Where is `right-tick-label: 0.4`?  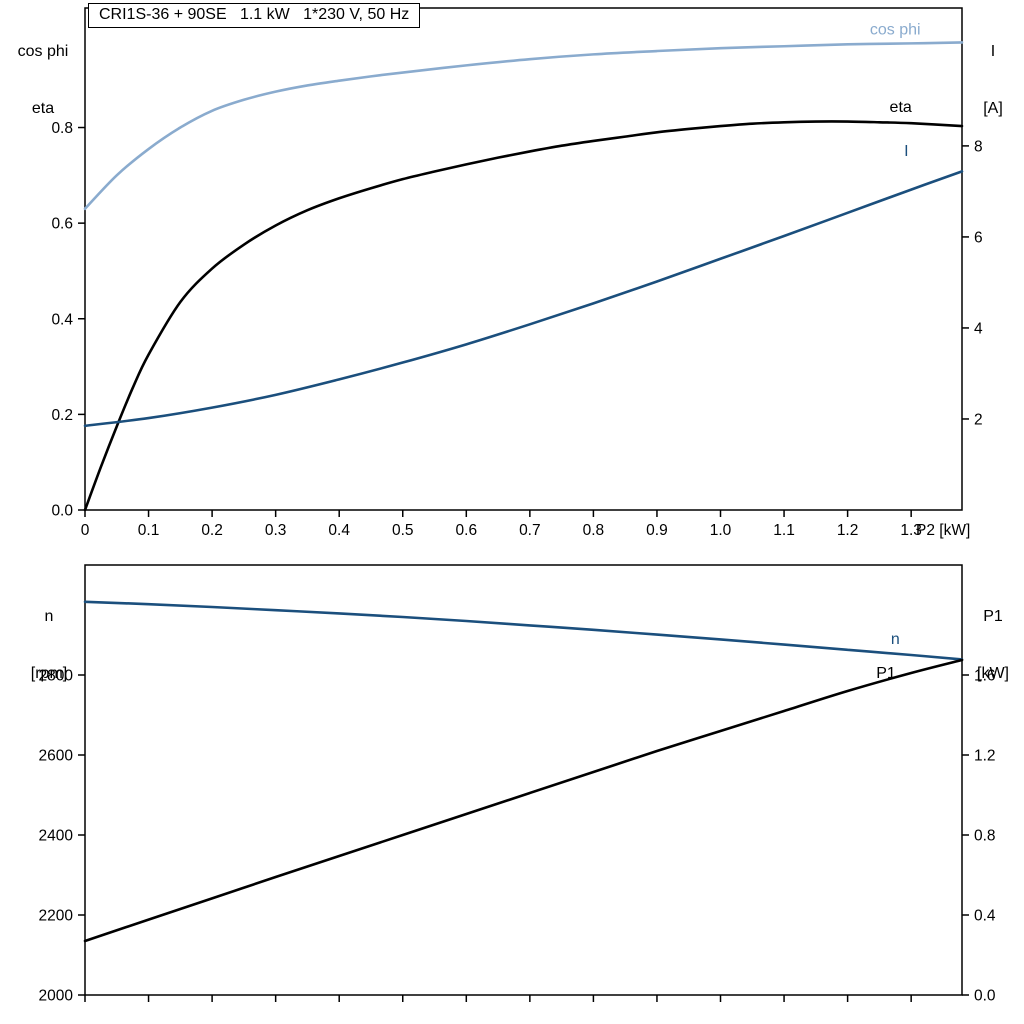 right-tick-label: 0.4 is located at coordinates (985, 916).